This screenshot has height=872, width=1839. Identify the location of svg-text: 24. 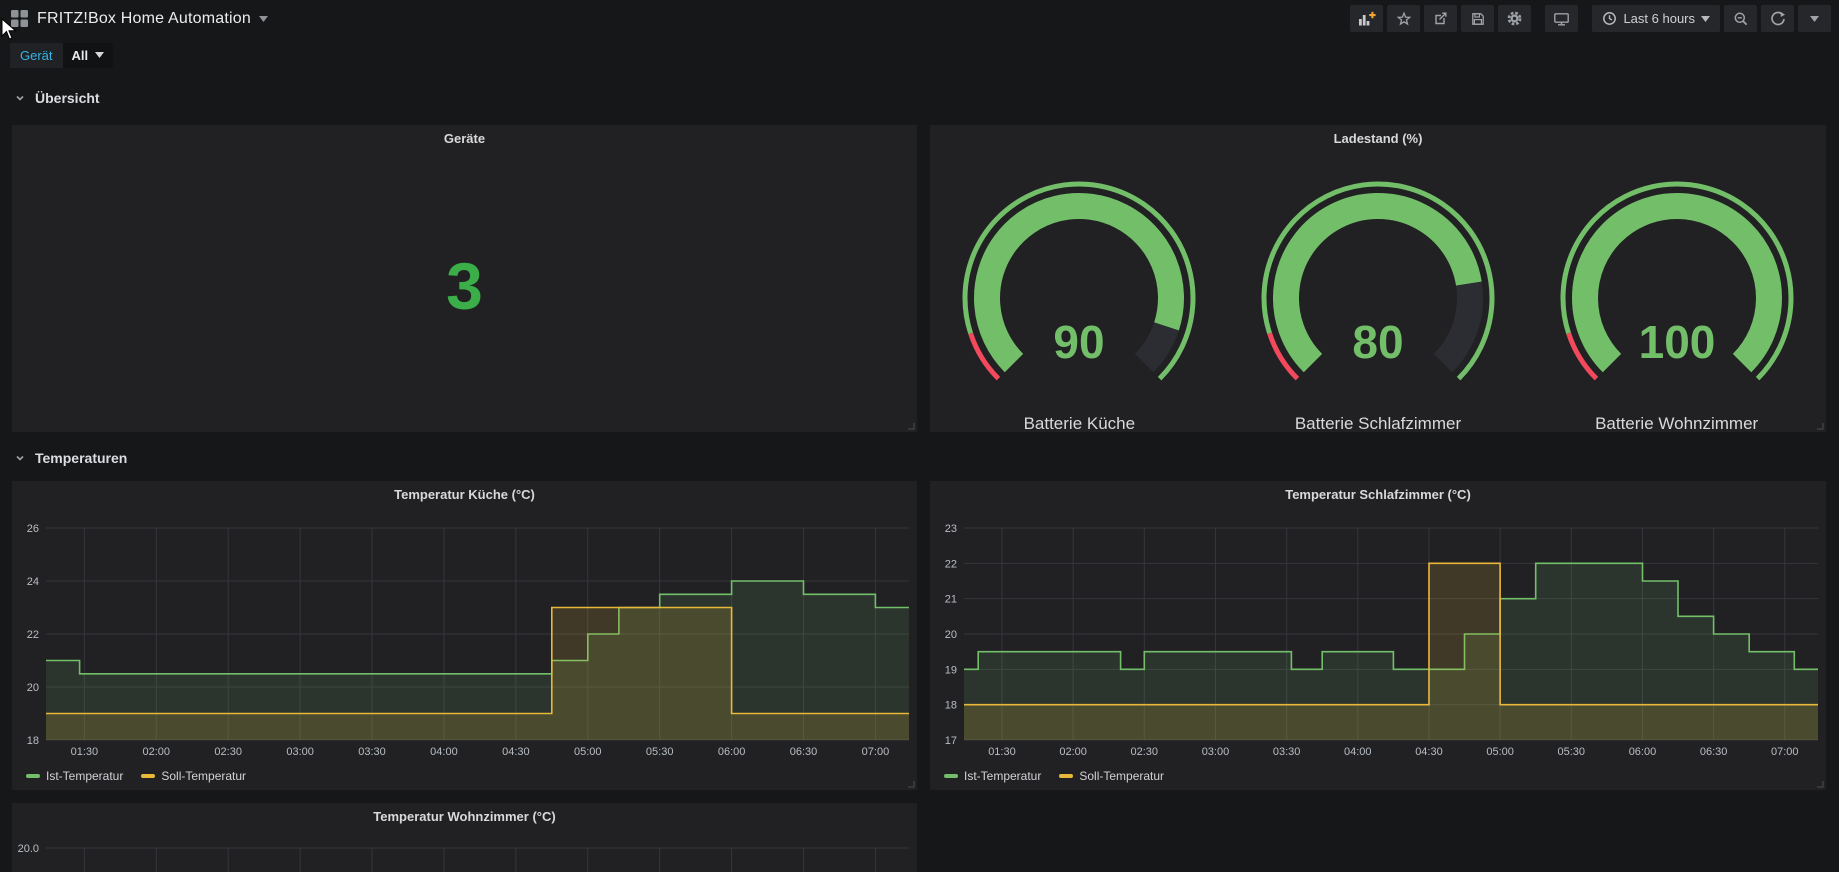
(33, 582).